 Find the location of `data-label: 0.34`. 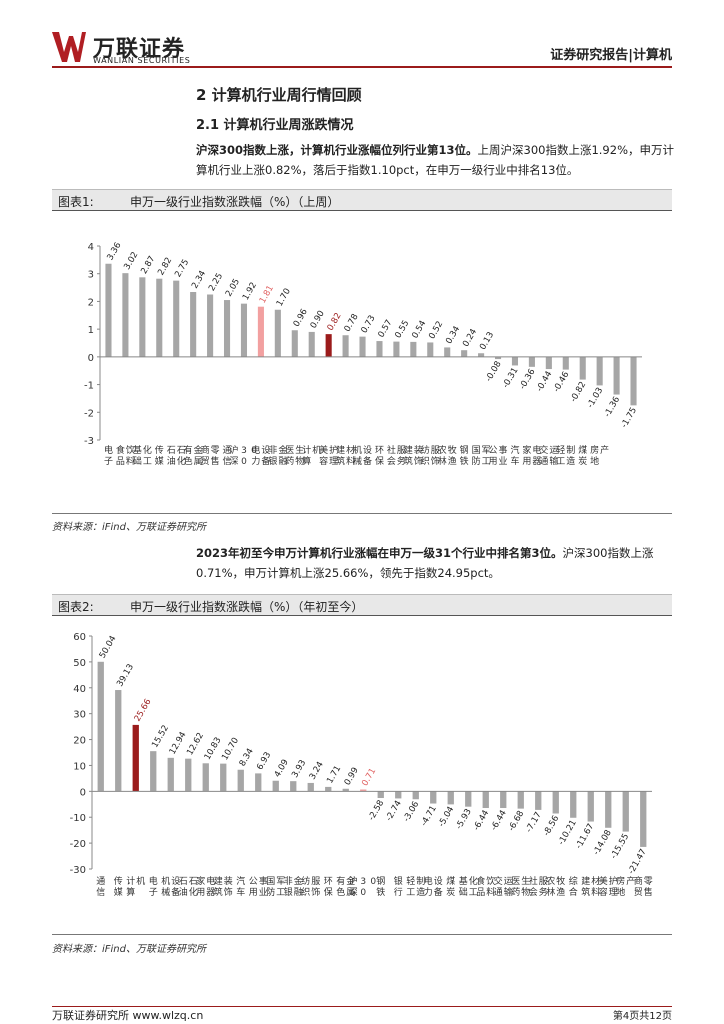

data-label: 0.34 is located at coordinates (453, 335).